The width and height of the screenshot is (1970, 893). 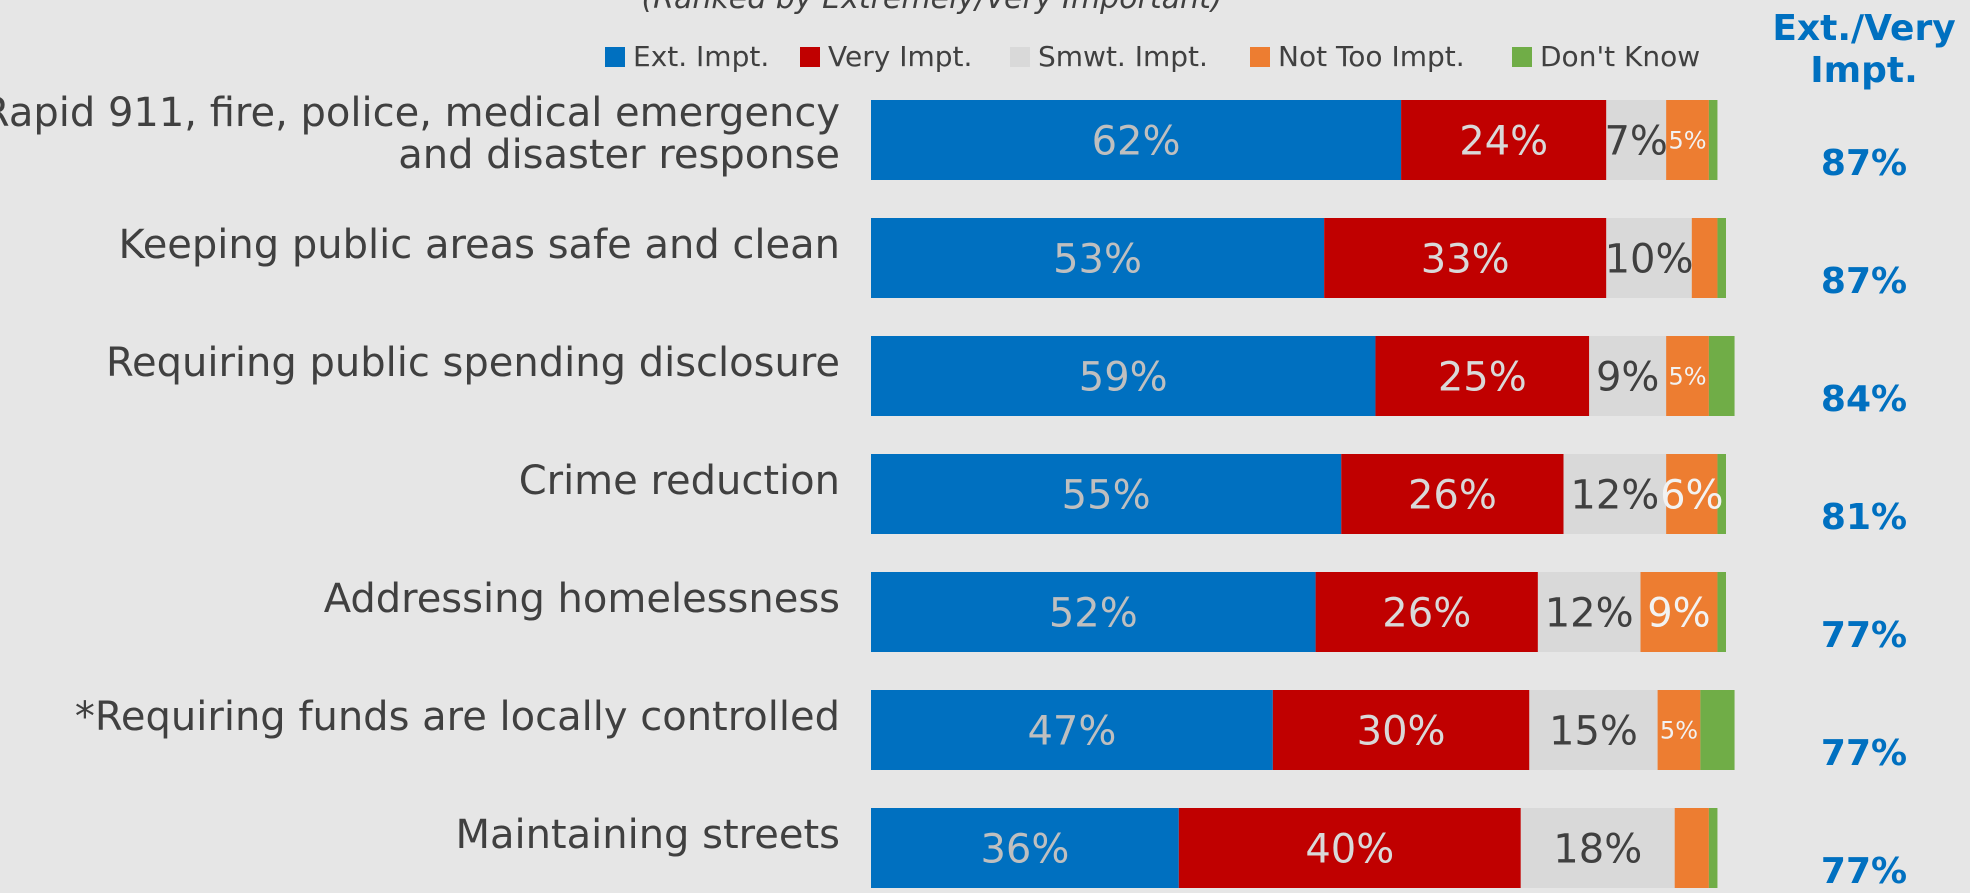 What do you see at coordinates (479, 245) in the screenshot?
I see `category-label-1: Keeping public areas safe and clean` at bounding box center [479, 245].